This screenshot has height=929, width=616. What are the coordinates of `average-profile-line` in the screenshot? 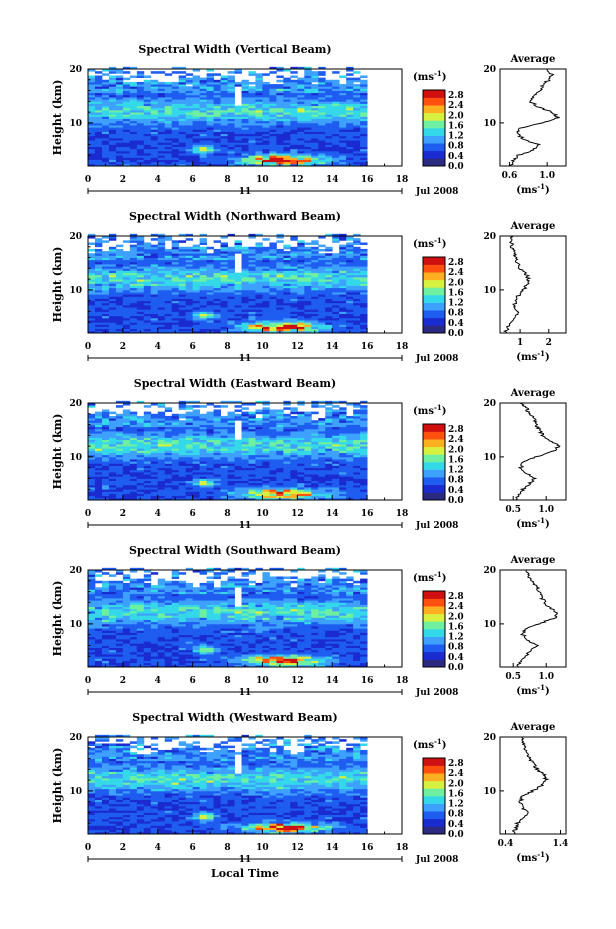 It's located at (534, 117).